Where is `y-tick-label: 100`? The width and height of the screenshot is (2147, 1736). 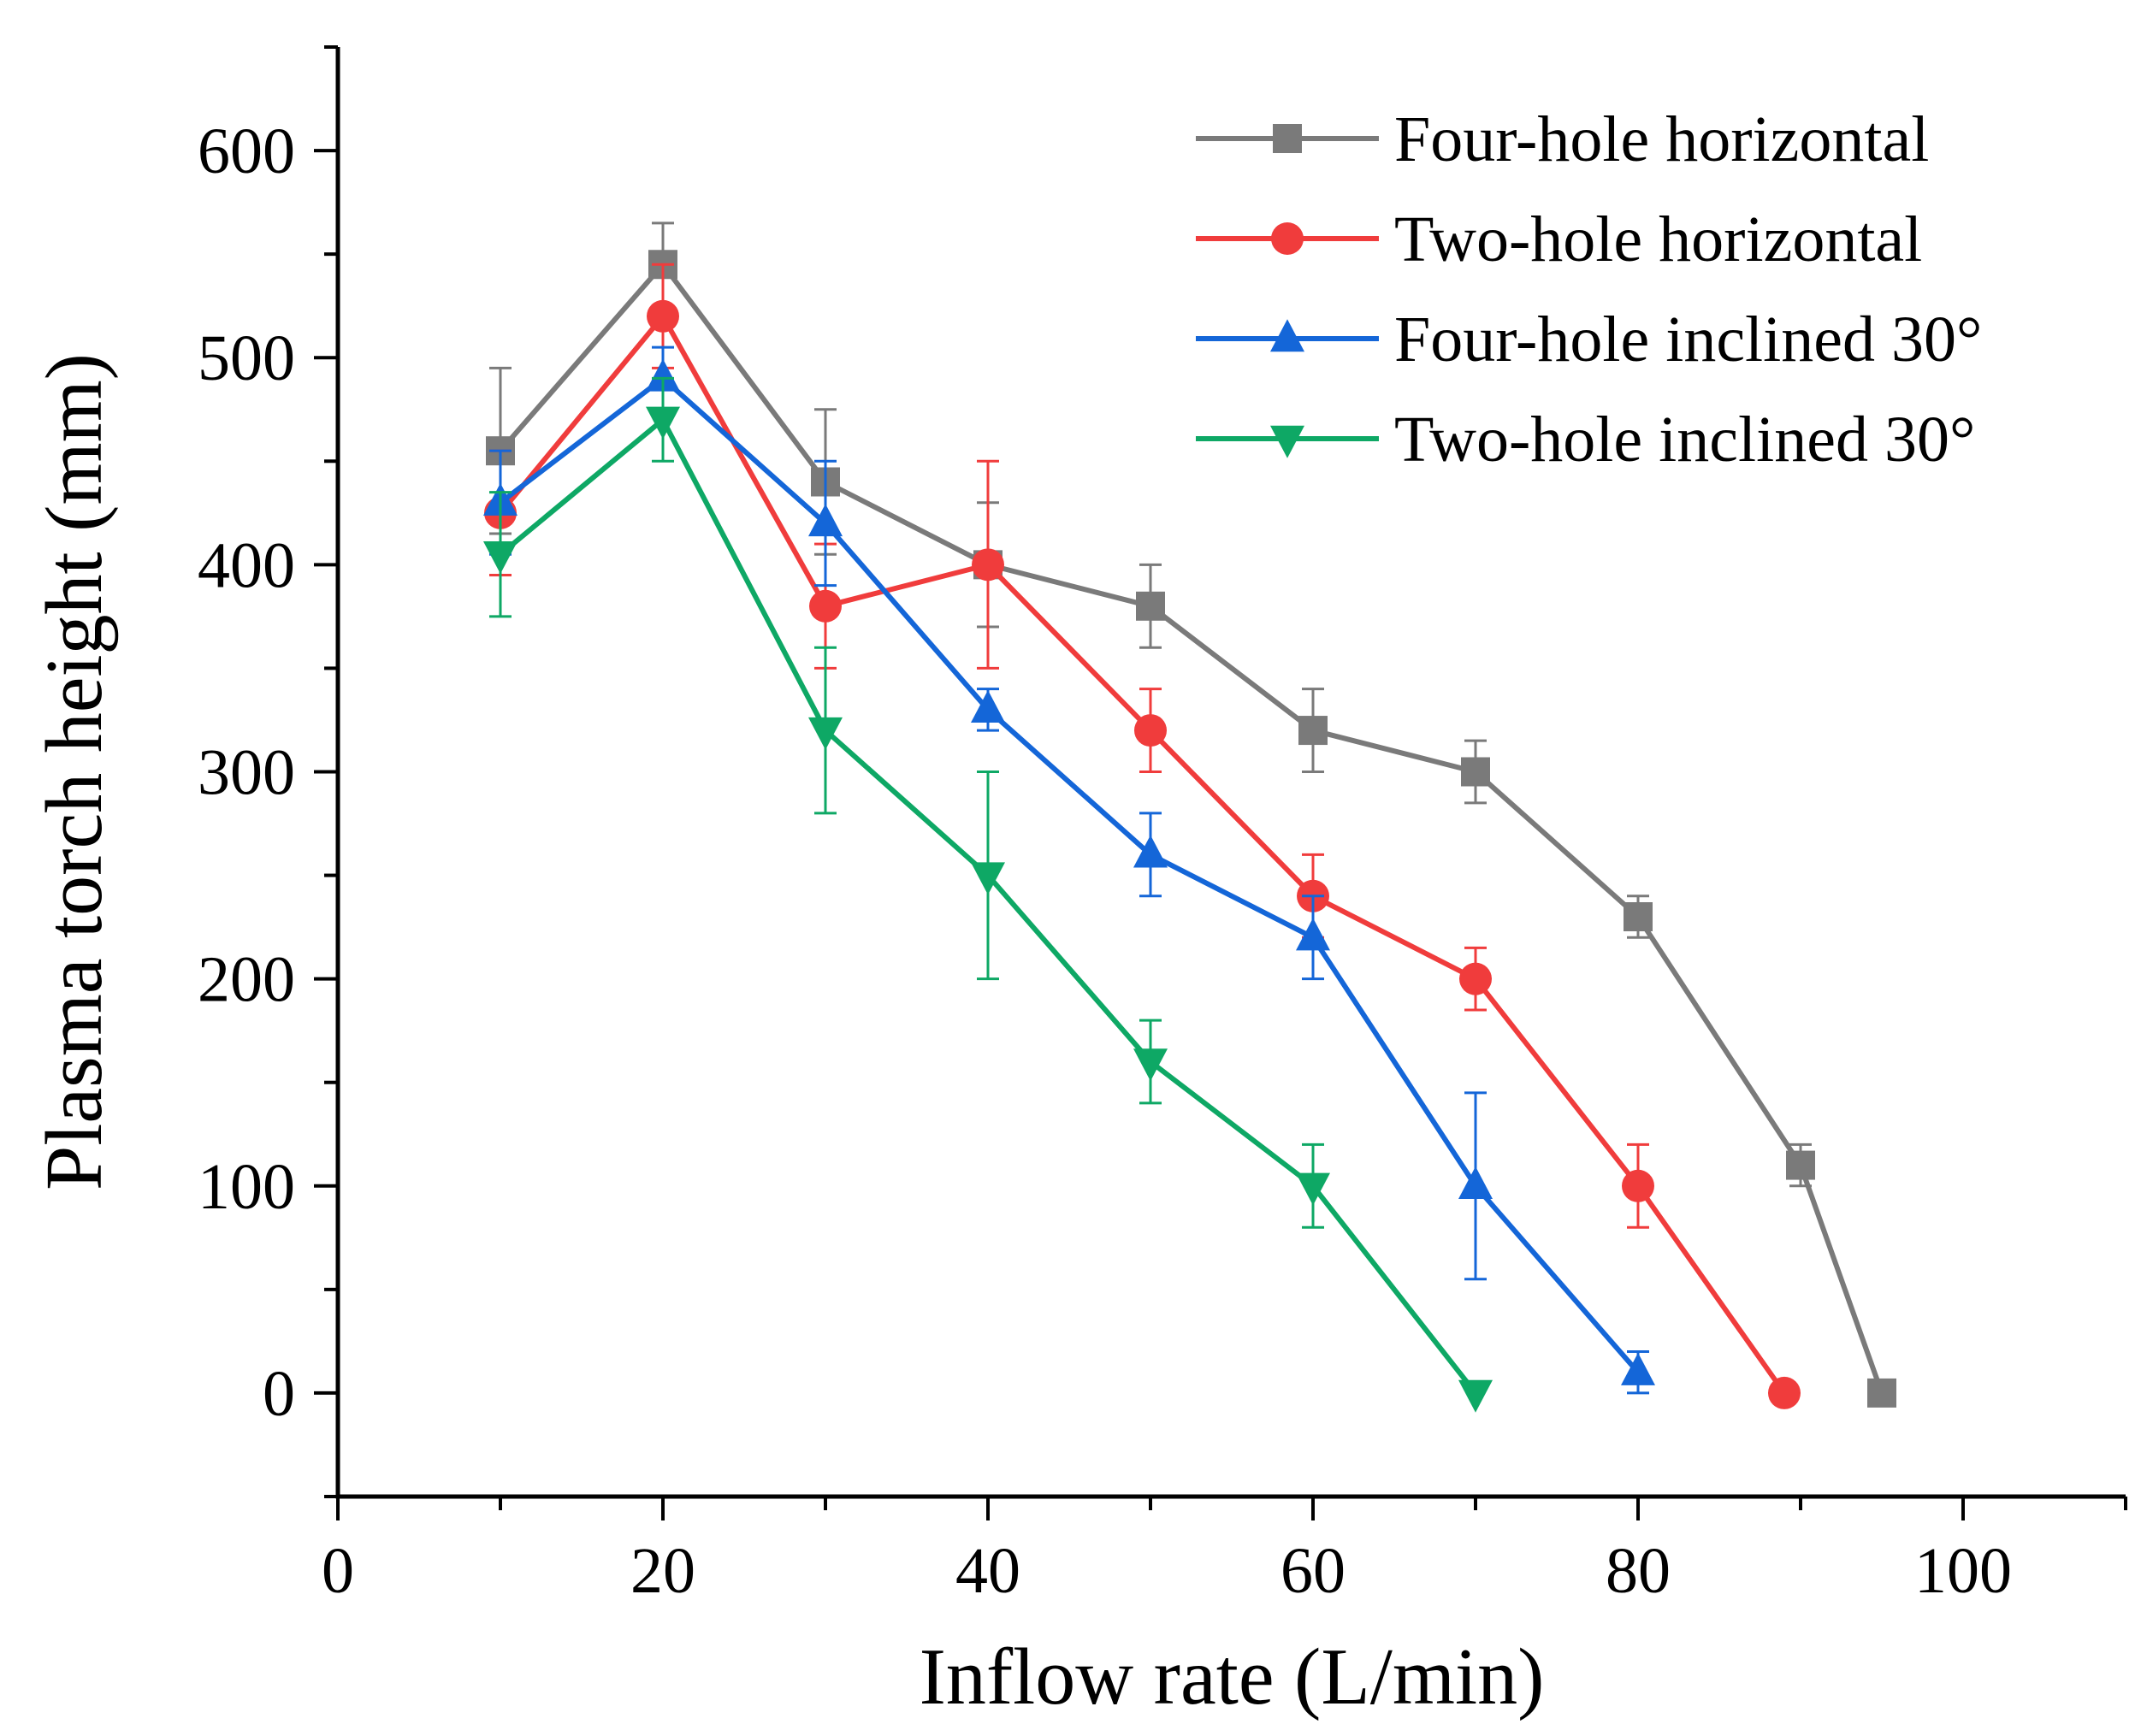
y-tick-label: 100 is located at coordinates (246, 1187).